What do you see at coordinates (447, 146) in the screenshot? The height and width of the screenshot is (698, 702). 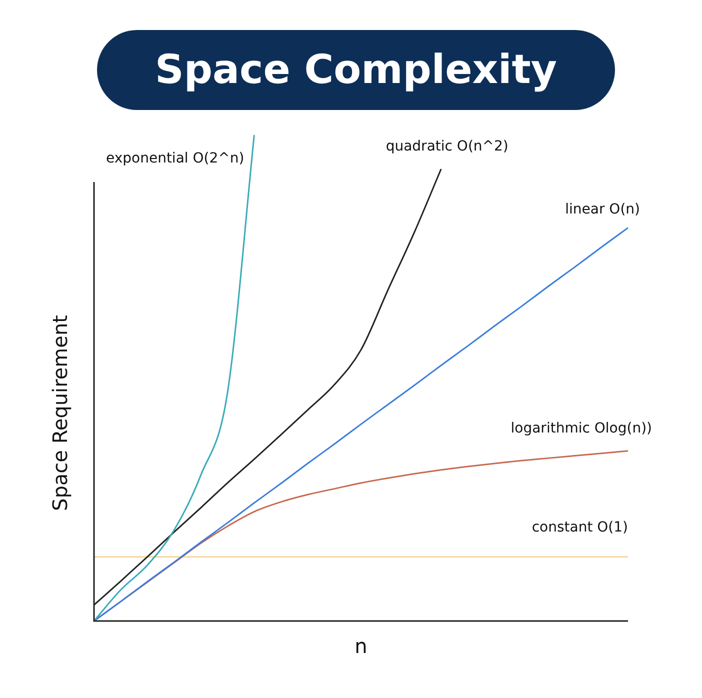 I see `series-label: quadratic O(n^2)` at bounding box center [447, 146].